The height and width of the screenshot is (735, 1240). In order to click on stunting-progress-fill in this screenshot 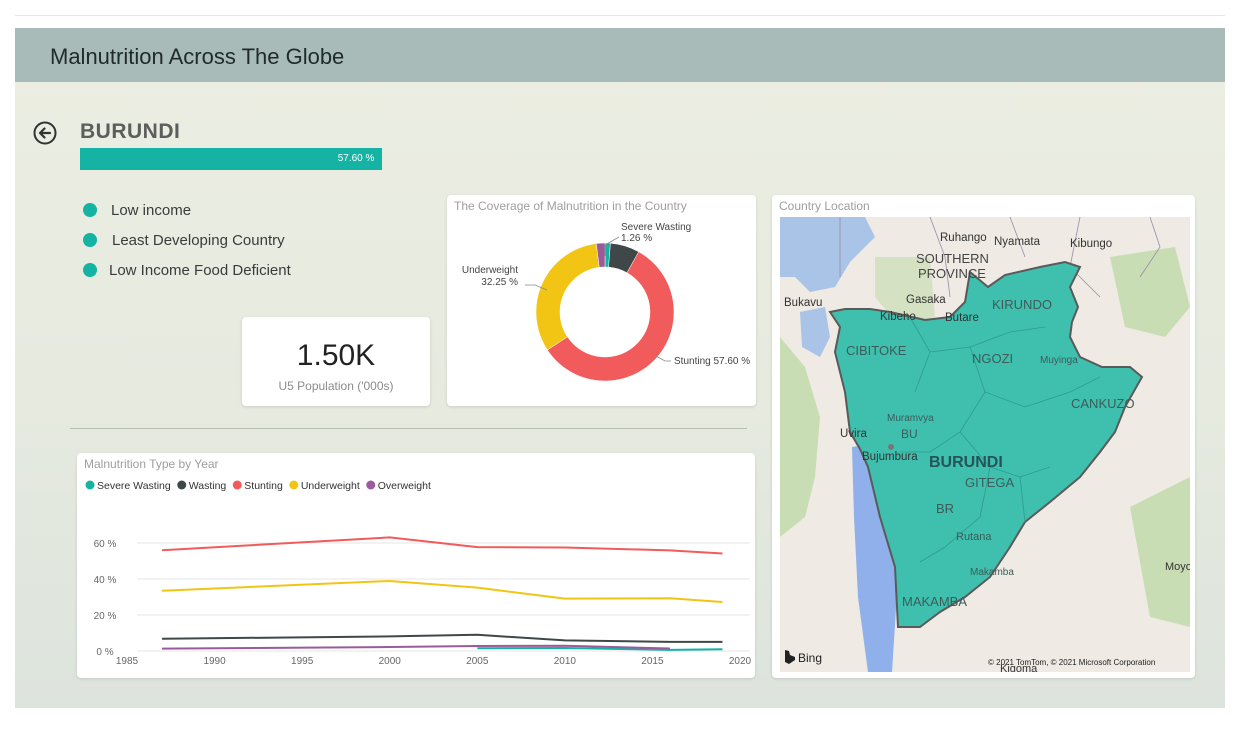, I will do `click(231, 159)`.